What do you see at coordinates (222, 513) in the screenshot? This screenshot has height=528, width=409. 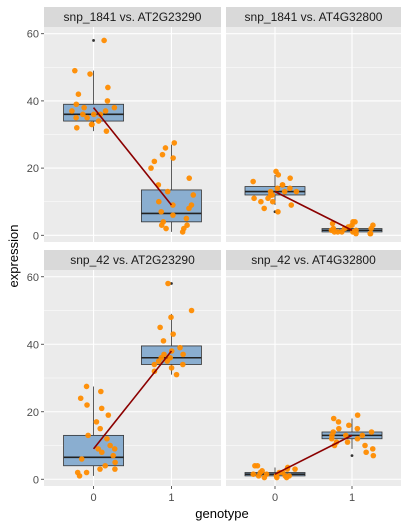 I see `x-axis-title: genotype` at bounding box center [222, 513].